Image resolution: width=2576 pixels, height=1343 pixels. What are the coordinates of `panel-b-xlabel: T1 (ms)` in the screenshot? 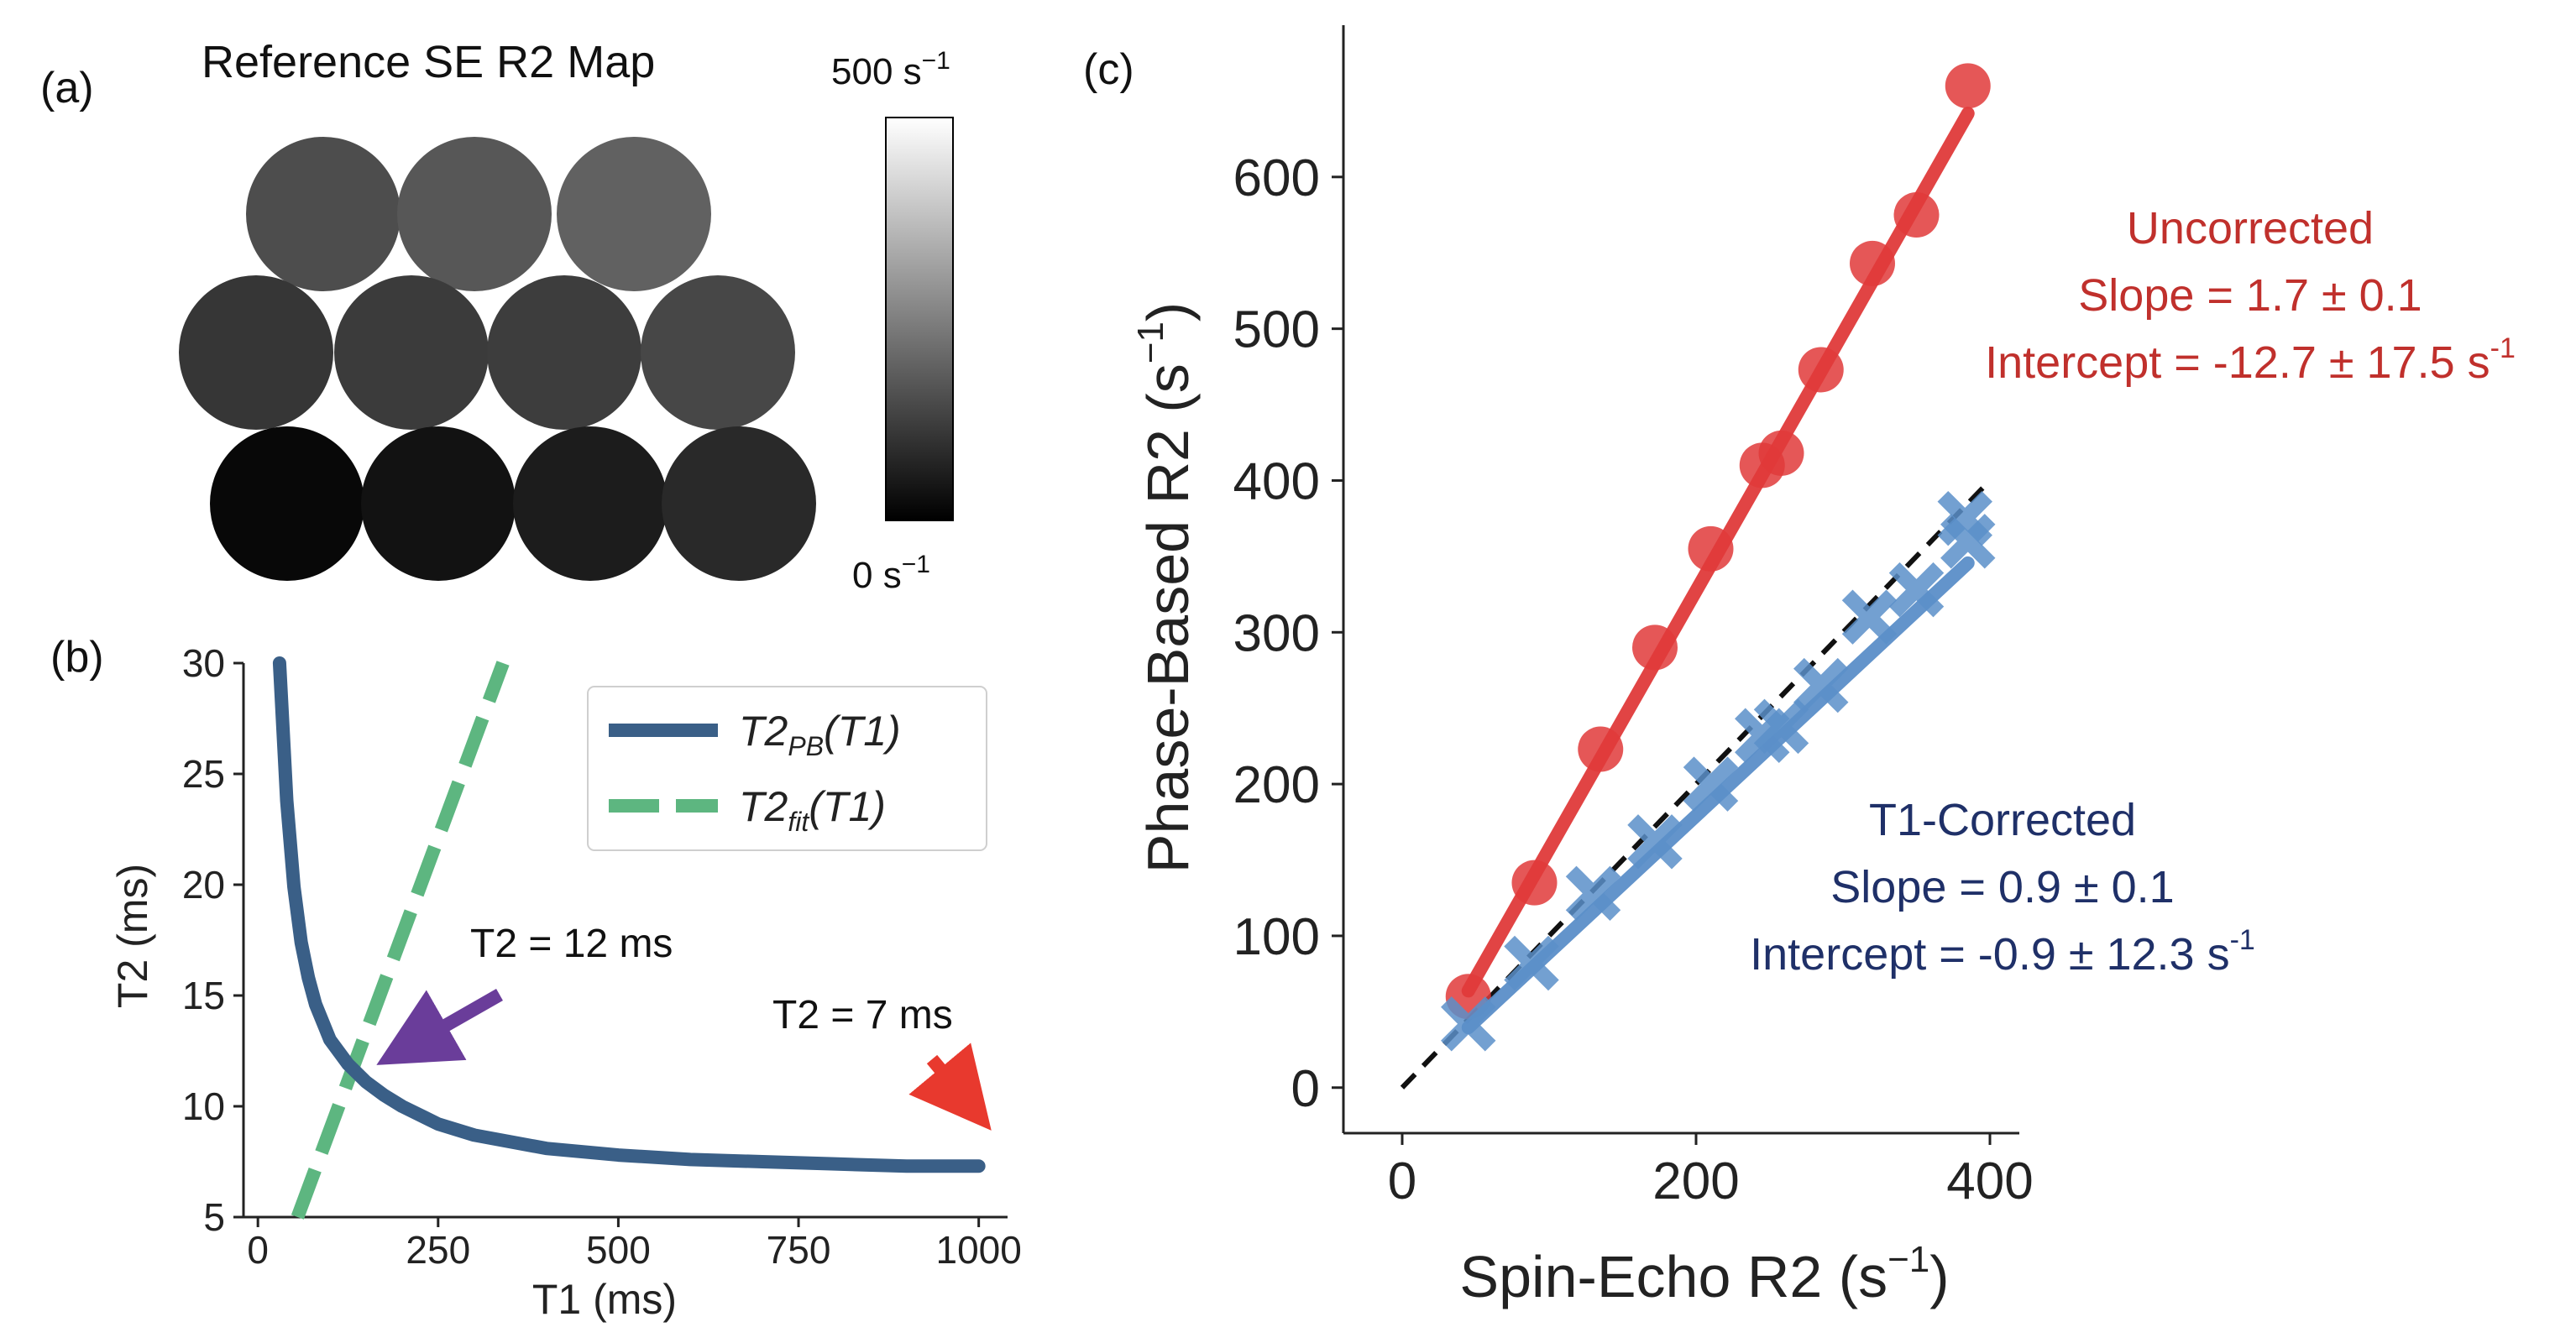 It's located at (604, 1299).